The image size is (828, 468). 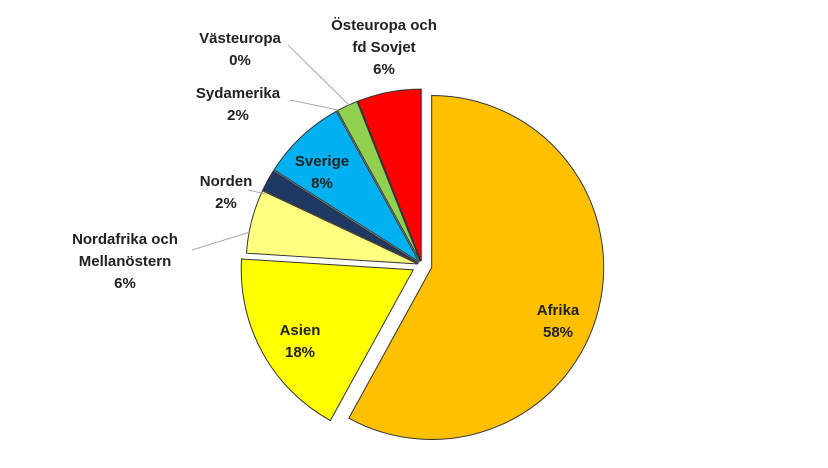 What do you see at coordinates (300, 342) in the screenshot?
I see `slice-label: Asien 18%` at bounding box center [300, 342].